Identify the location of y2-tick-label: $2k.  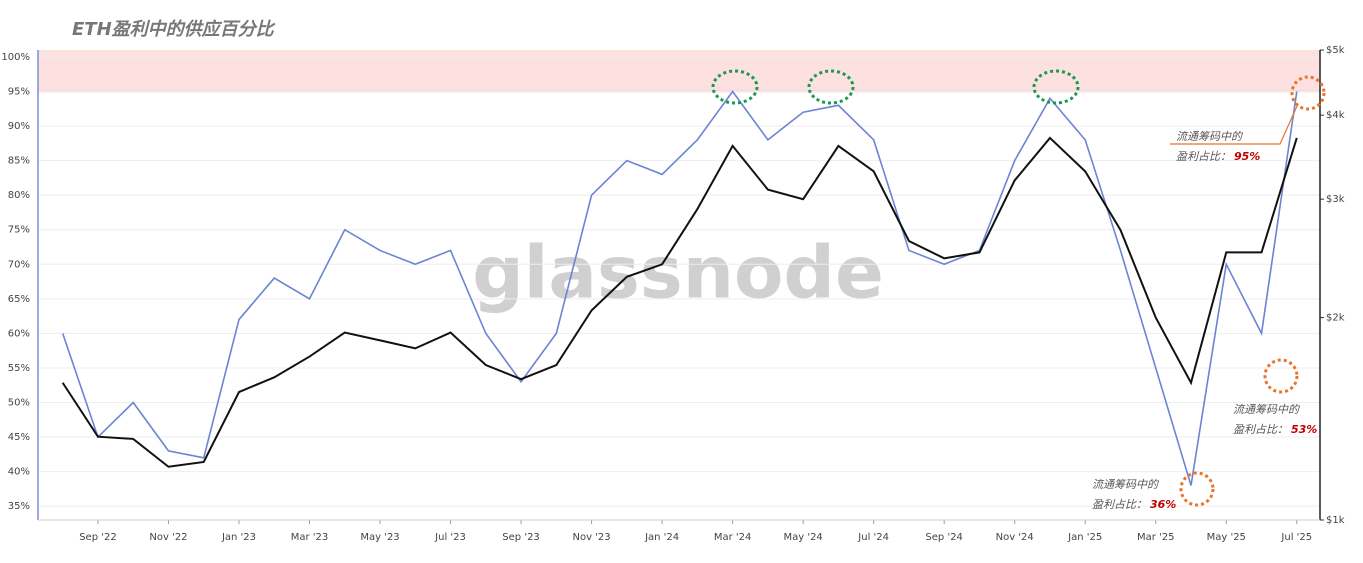
(1335, 318).